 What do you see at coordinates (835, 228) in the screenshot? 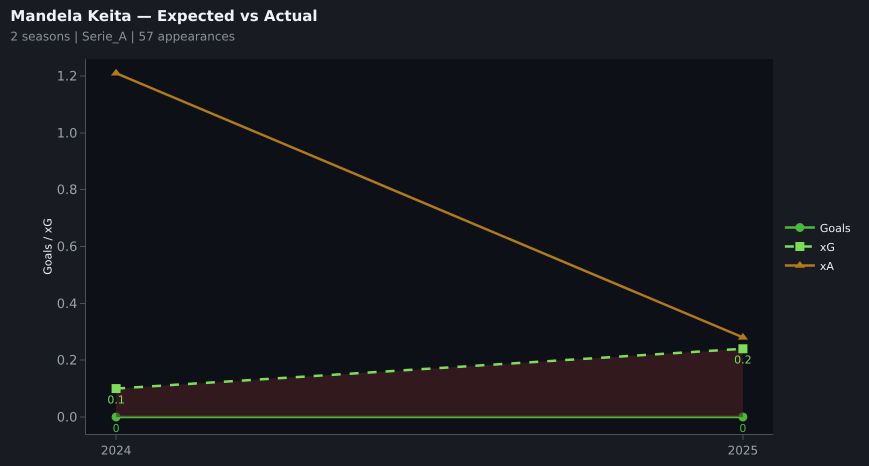
I see `legend-label: Goals` at bounding box center [835, 228].